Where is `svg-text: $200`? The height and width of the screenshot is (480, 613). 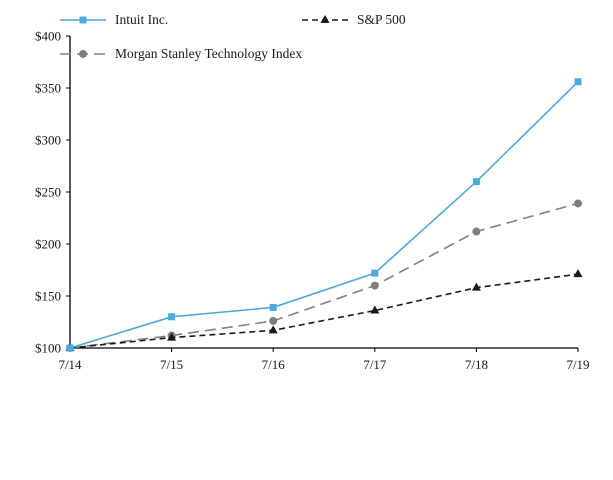
svg-text: $200 is located at coordinates (48, 244).